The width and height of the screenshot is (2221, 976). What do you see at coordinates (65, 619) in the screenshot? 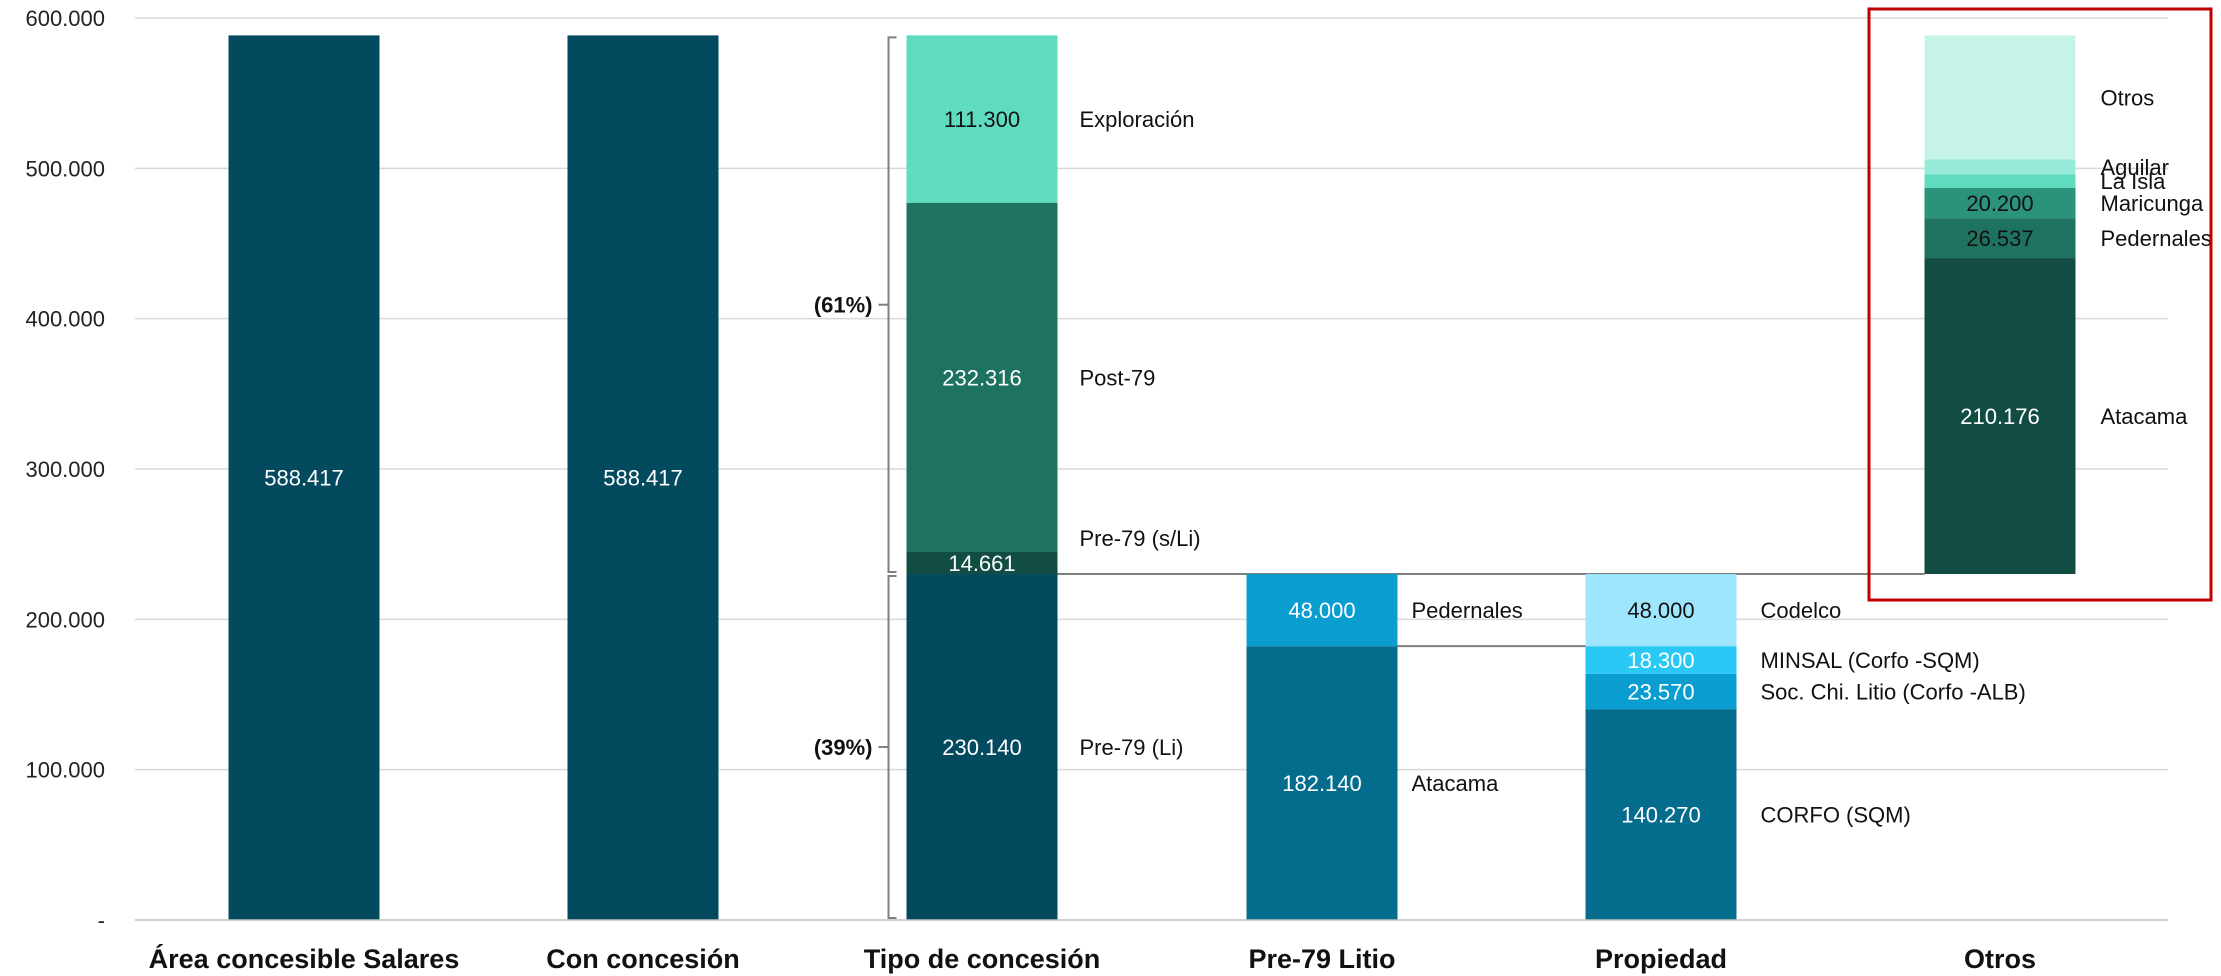
I see `y-tick-label: 200.000` at bounding box center [65, 619].